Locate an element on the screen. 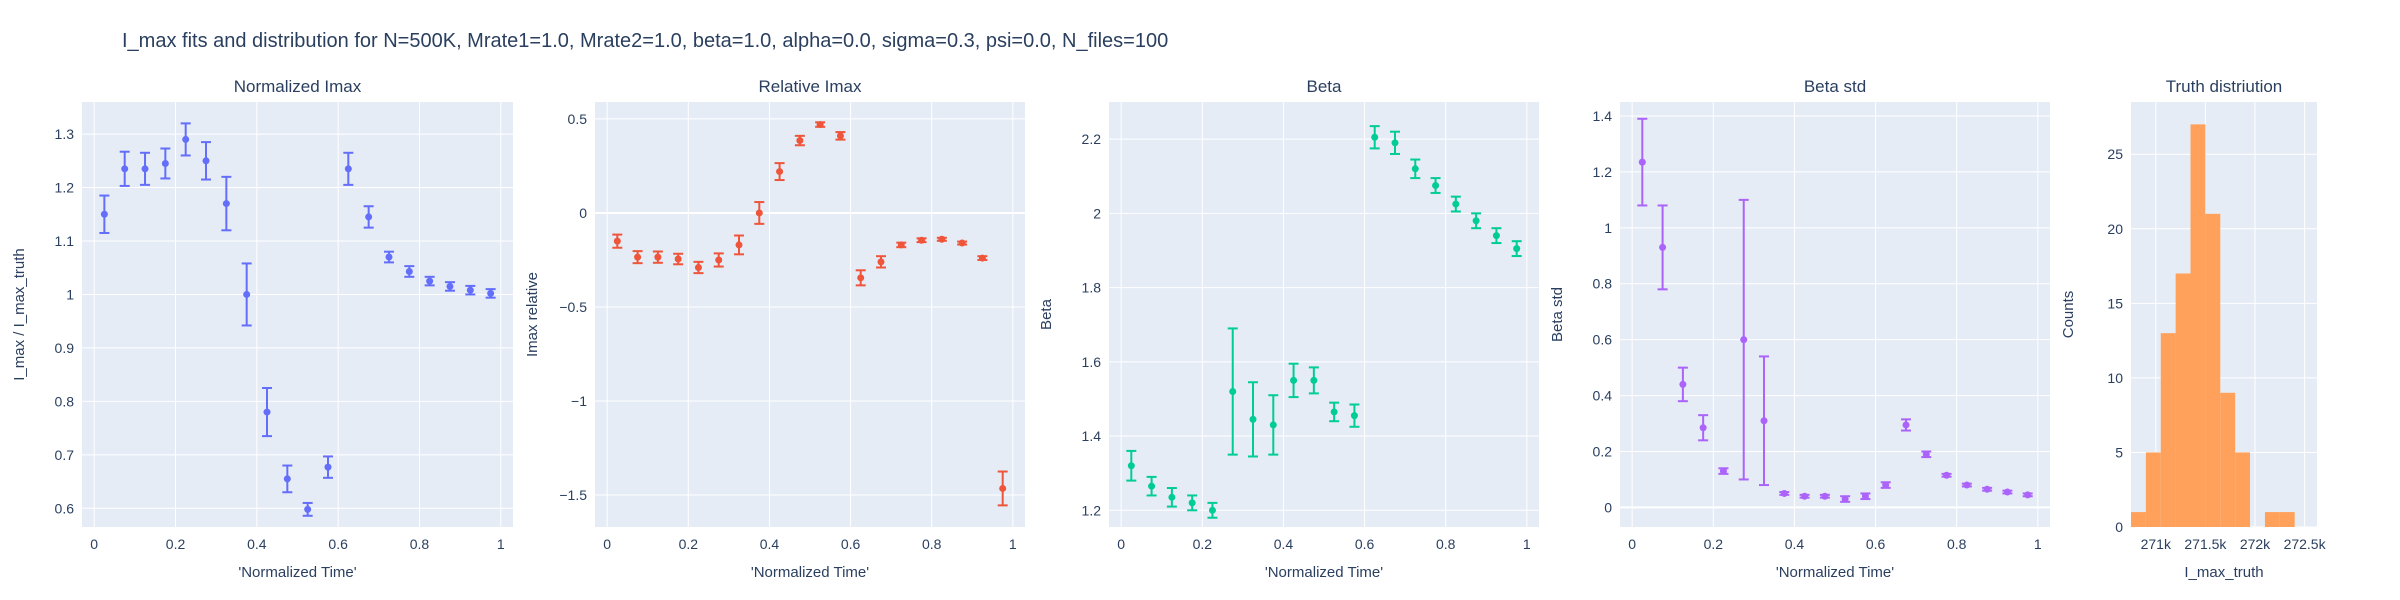 This screenshot has height=600, width=2400. subplot-title: Beta is located at coordinates (1325, 86).